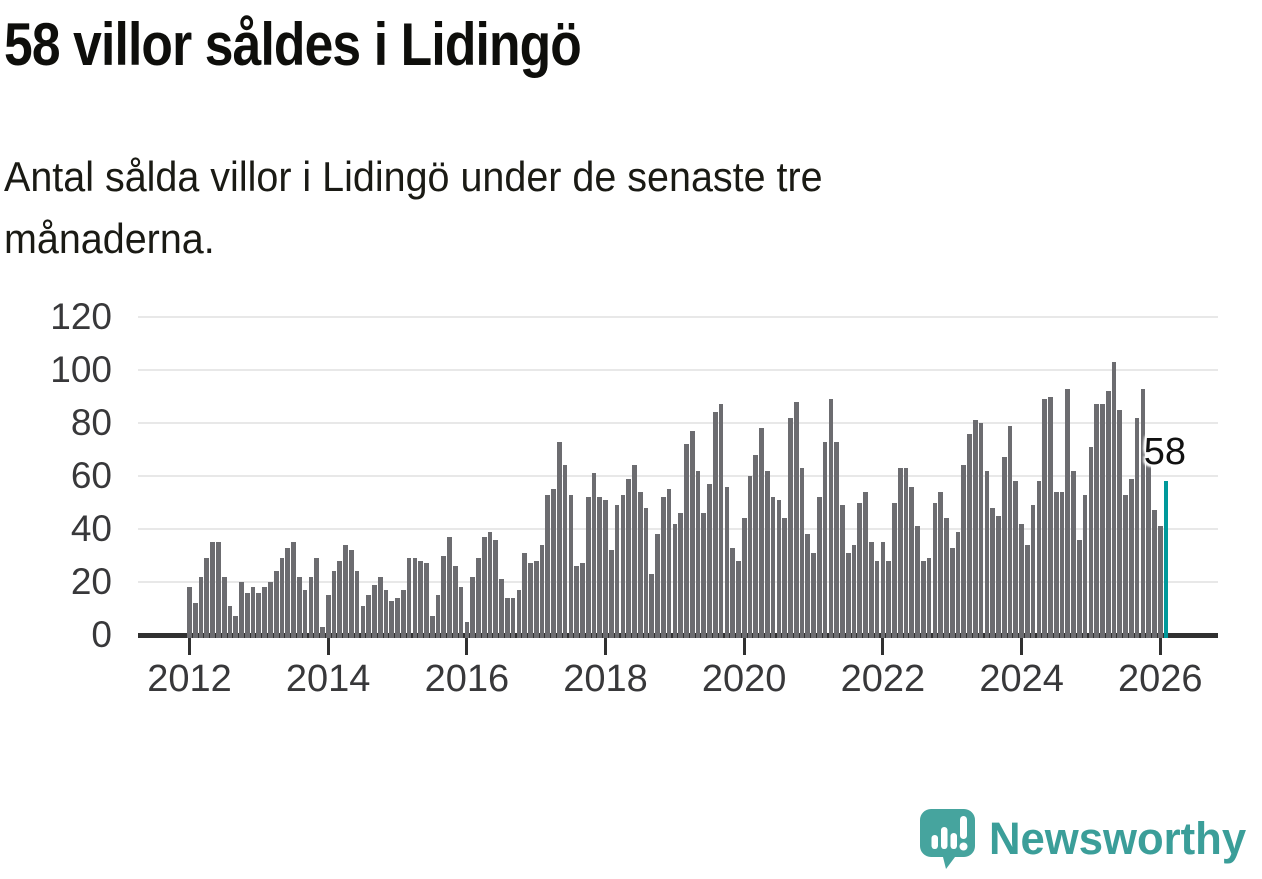  What do you see at coordinates (744, 646) in the screenshot?
I see `x-axis-tick` at bounding box center [744, 646].